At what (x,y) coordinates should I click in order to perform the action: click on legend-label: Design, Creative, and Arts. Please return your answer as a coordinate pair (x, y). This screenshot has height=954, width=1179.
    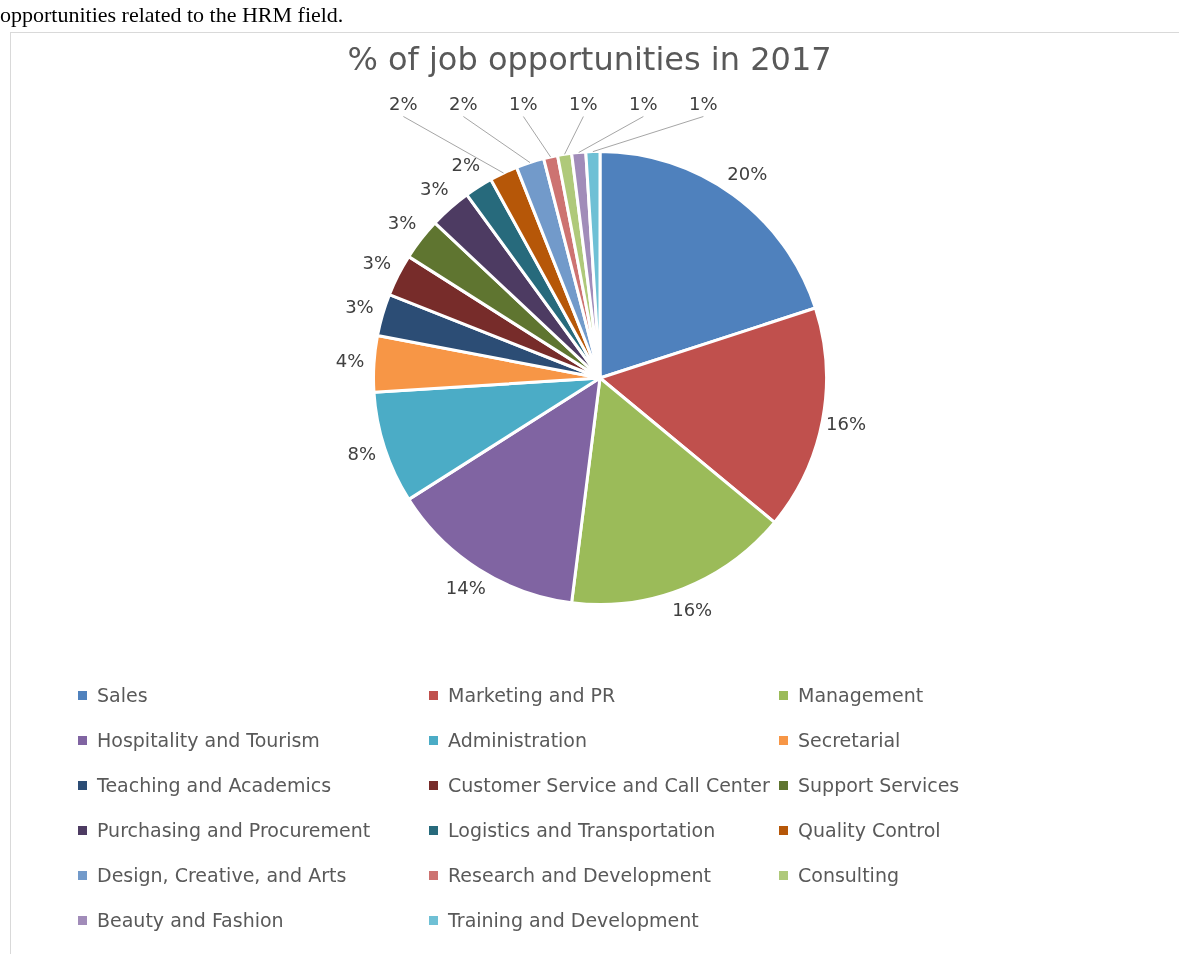
    Looking at the image, I should click on (222, 875).